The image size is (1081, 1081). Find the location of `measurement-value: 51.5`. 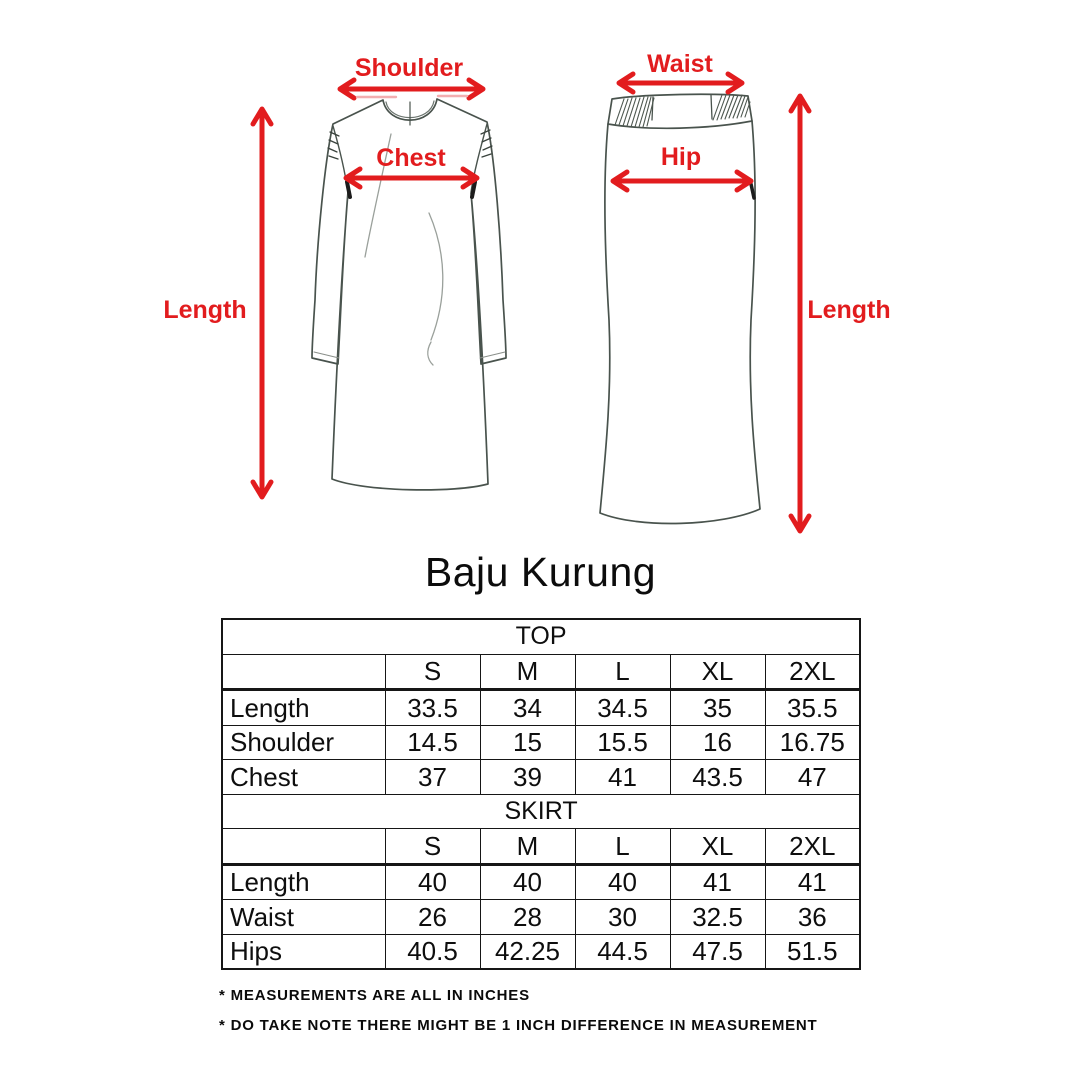

measurement-value: 51.5 is located at coordinates (812, 951).